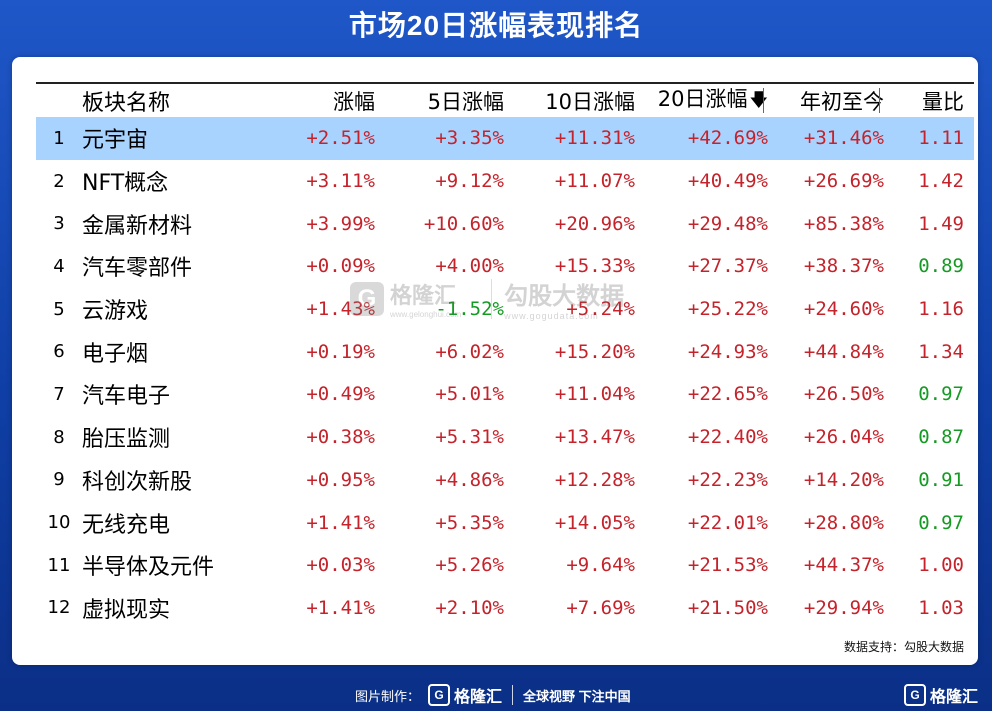  Describe the element at coordinates (469, 437) in the screenshot. I see `cell-change-5d: +5.31%` at that location.